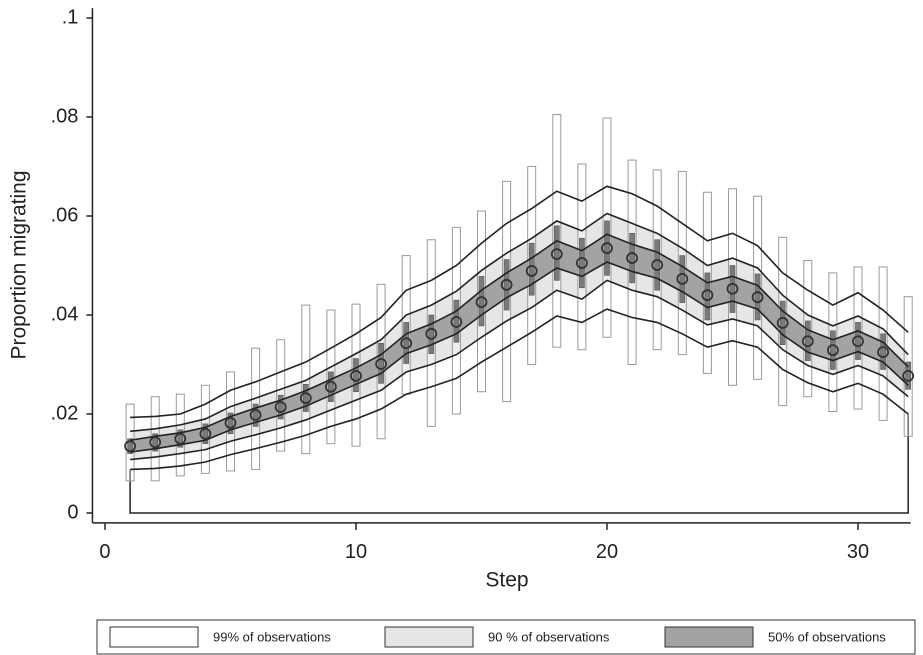  What do you see at coordinates (827, 636) in the screenshot?
I see `legend-label: 50% of observations` at bounding box center [827, 636].